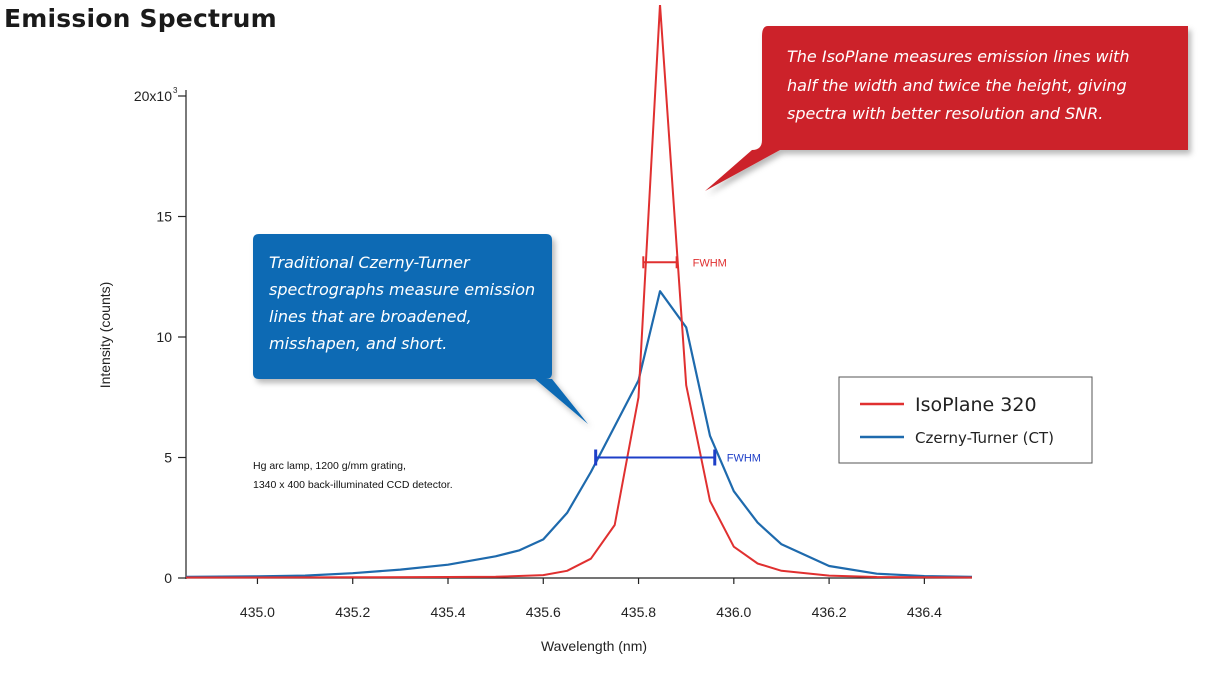 This screenshot has height=674, width=1206. Describe the element at coordinates (984, 438) in the screenshot. I see `legend-label-czerny-turner: Czerny-Turner (CT)` at that location.